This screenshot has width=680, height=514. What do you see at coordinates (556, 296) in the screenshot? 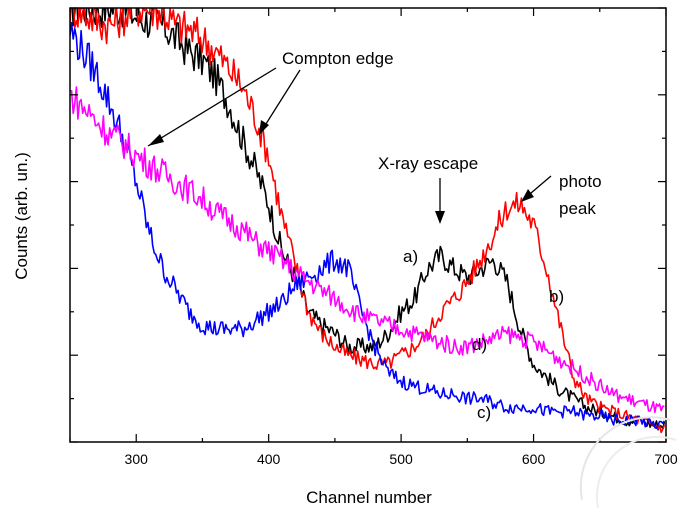
I see `series-label-b: b)` at bounding box center [556, 296].